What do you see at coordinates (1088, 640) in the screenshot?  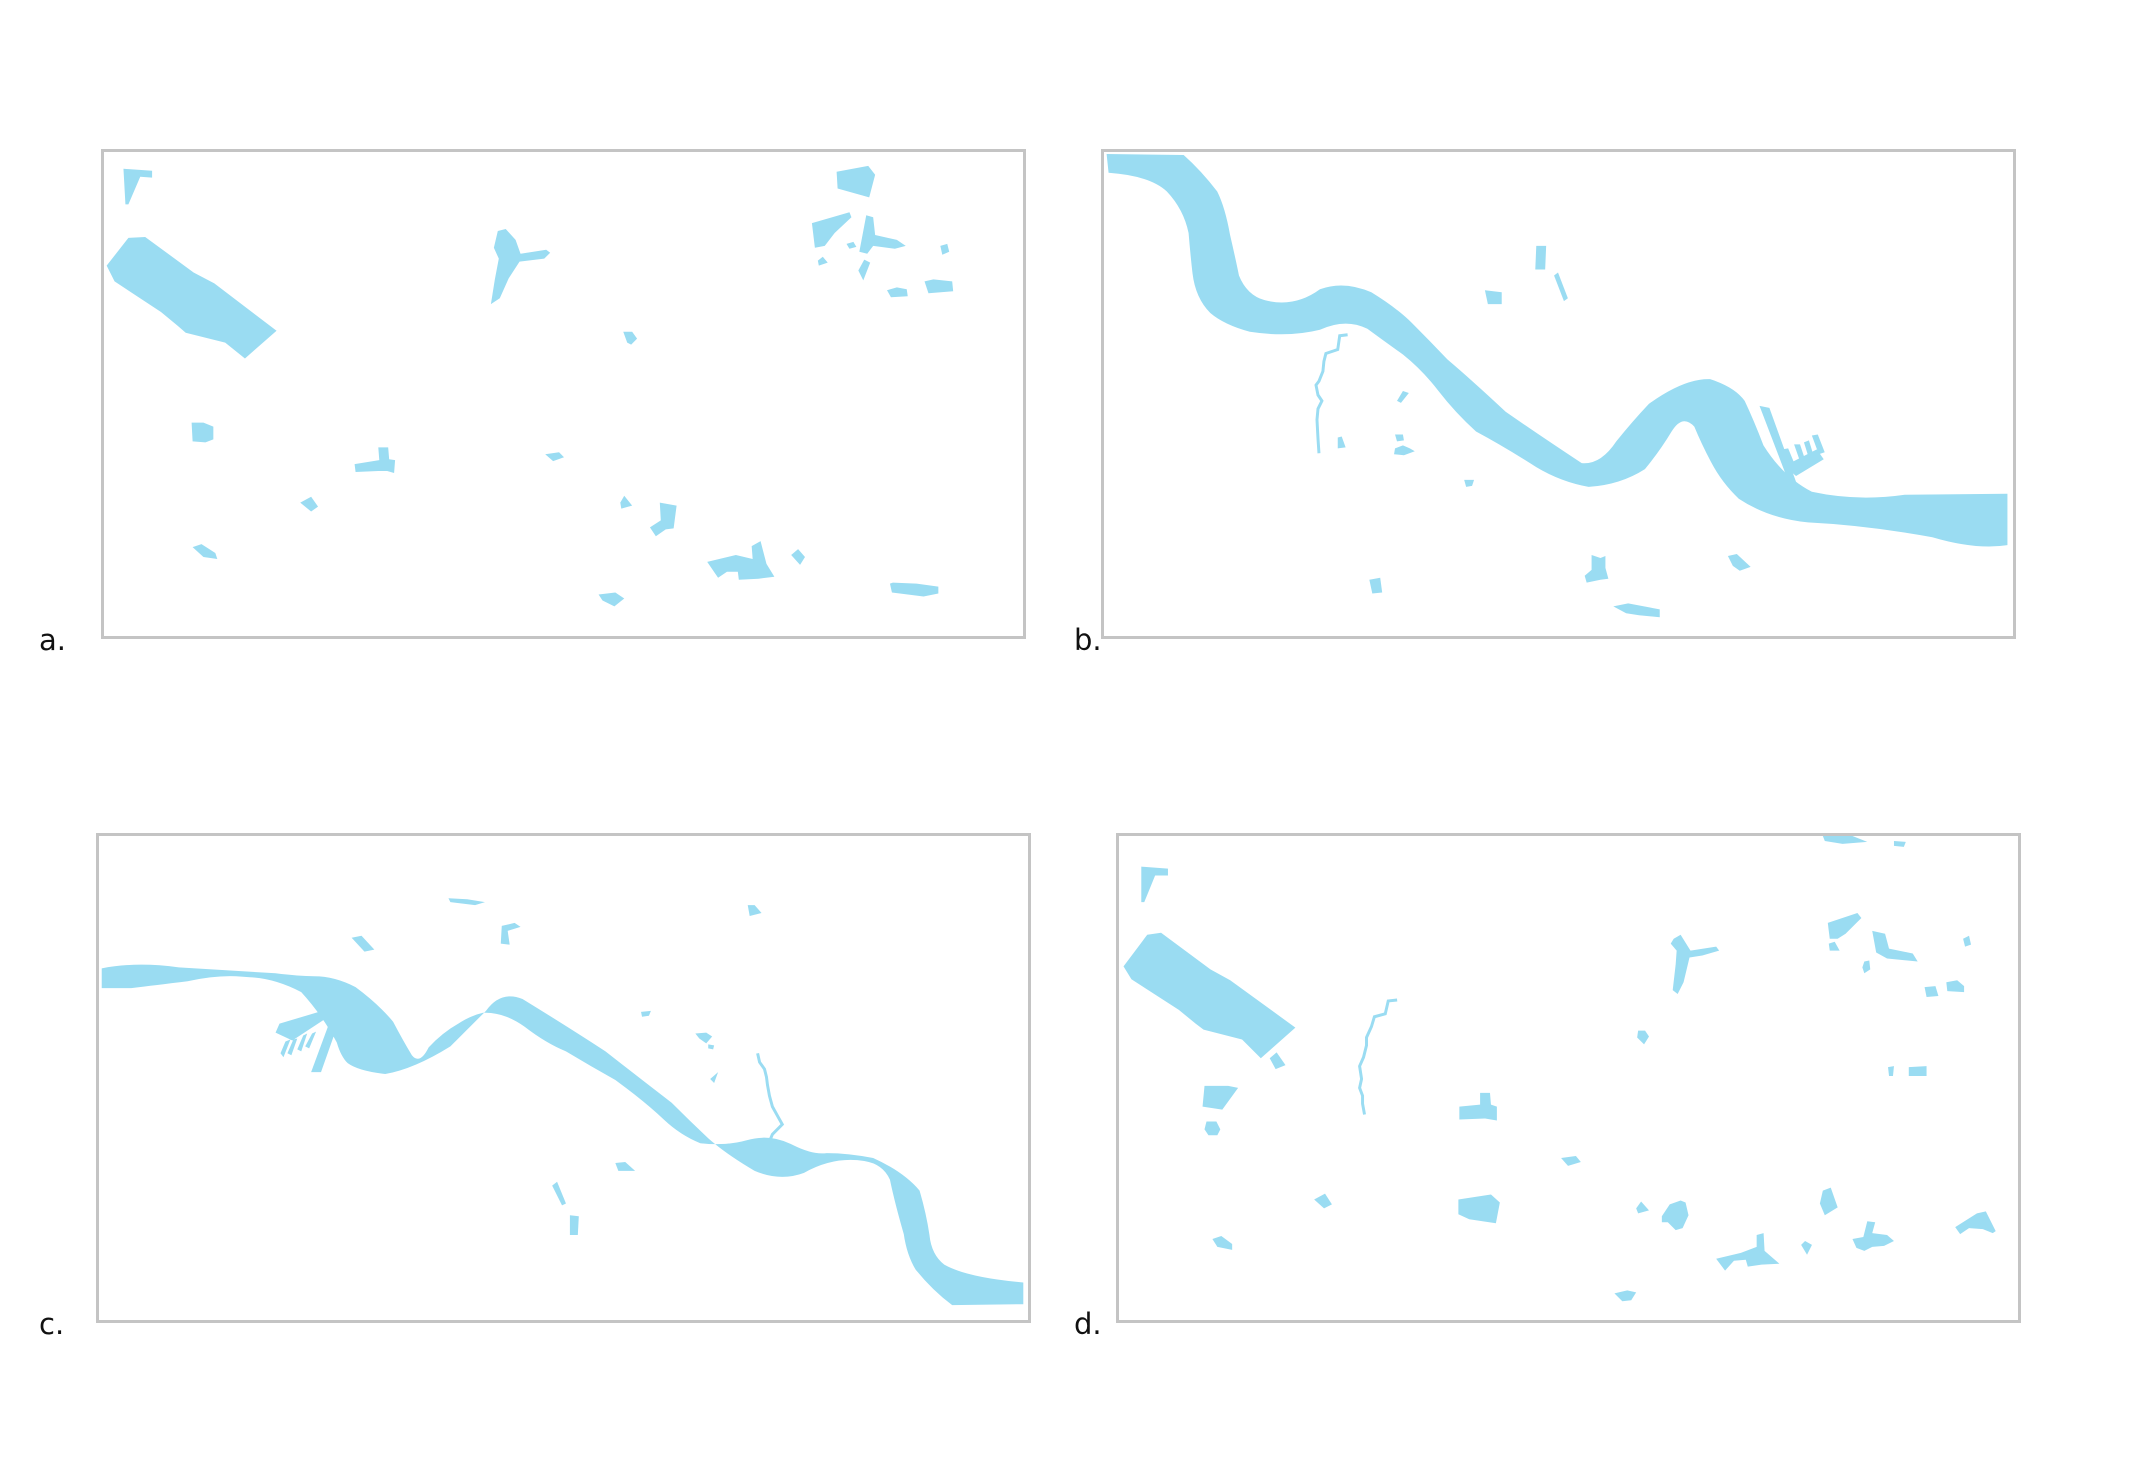 I see `panel-label-b: b.` at bounding box center [1088, 640].